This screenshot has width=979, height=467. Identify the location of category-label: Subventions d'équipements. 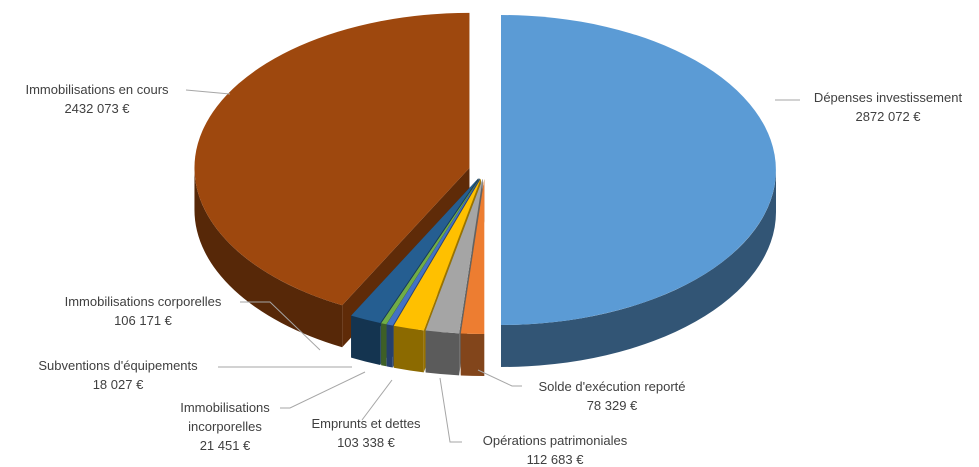
(118, 365).